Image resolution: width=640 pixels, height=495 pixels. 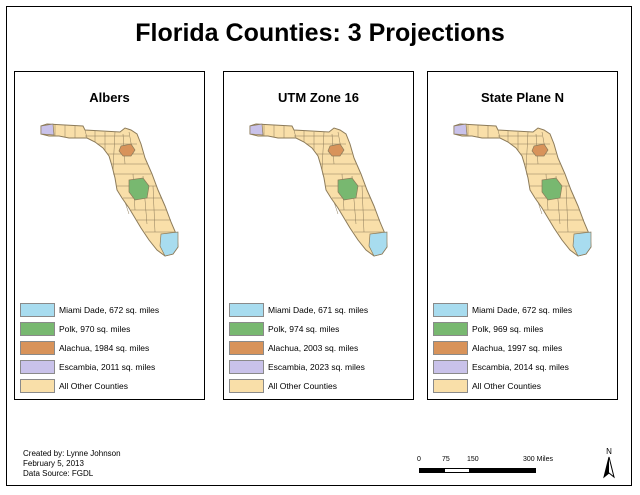 I want to click on legend-item-alachua: Alachua, 2003 sq. miles, so click(x=319, y=347).